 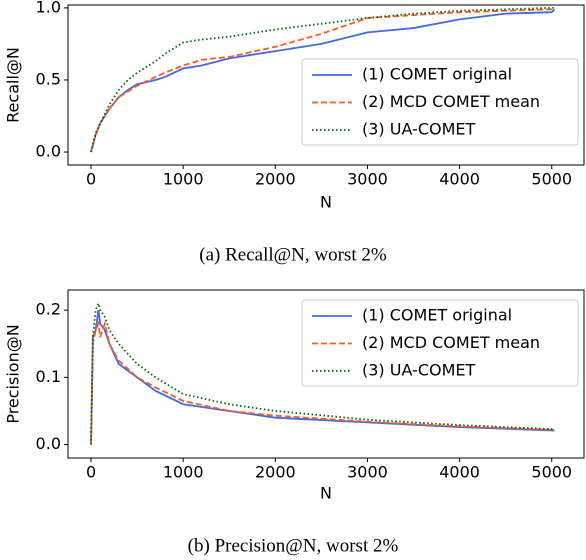 I want to click on y-axis-label: Precision@N, so click(x=13, y=373).